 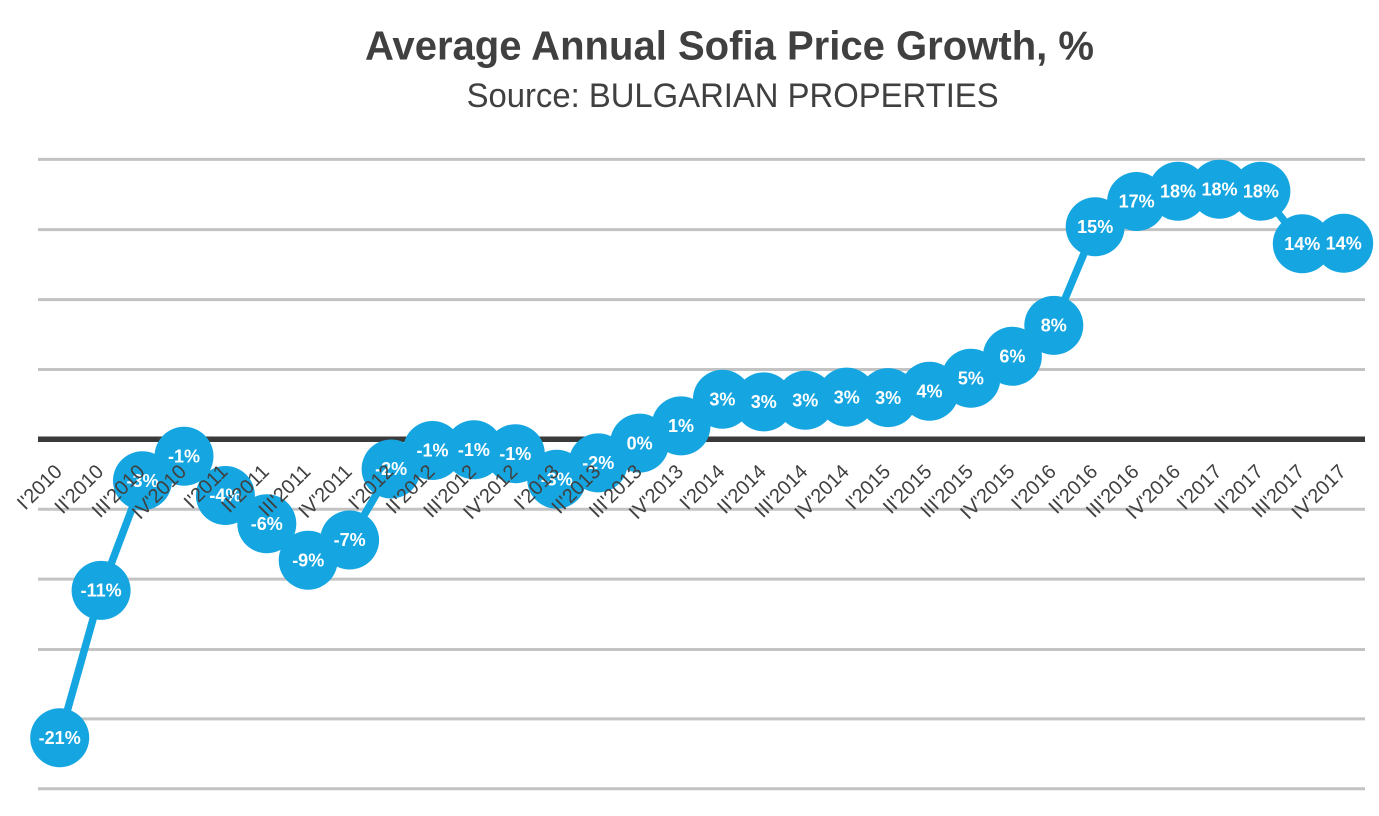 What do you see at coordinates (350, 540) in the screenshot?
I see `svg-text: -7%` at bounding box center [350, 540].